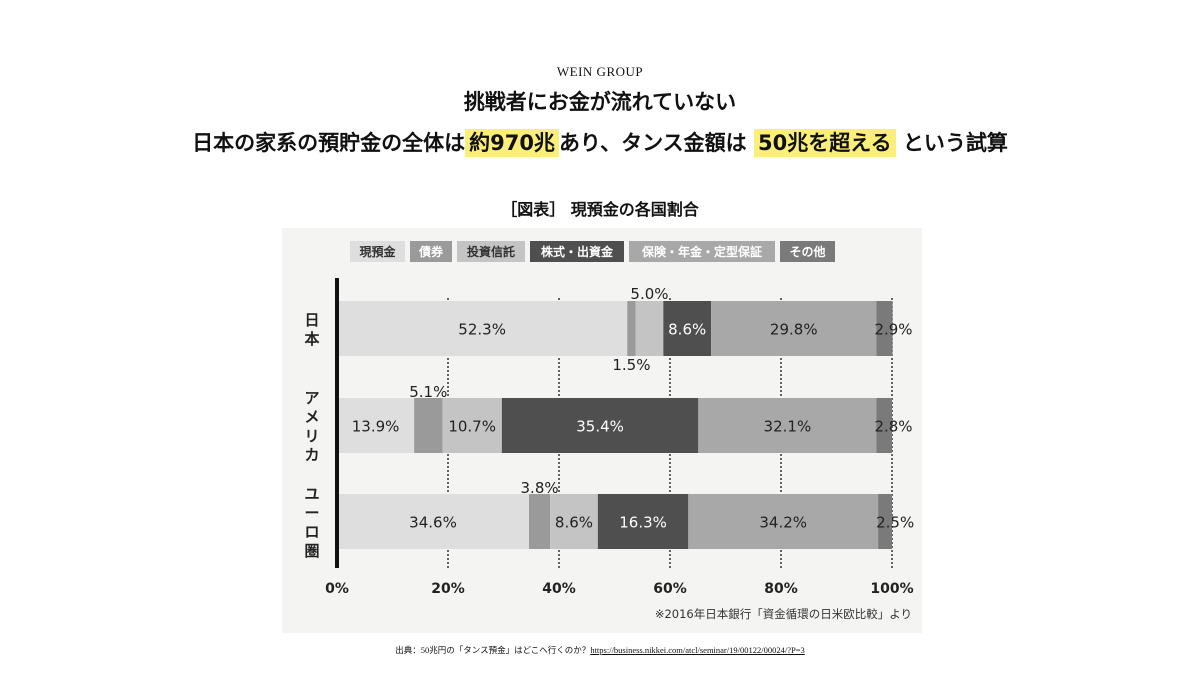 The image size is (1200, 674). What do you see at coordinates (311, 551) in the screenshot?
I see `category-label-2-3: 圏` at bounding box center [311, 551].